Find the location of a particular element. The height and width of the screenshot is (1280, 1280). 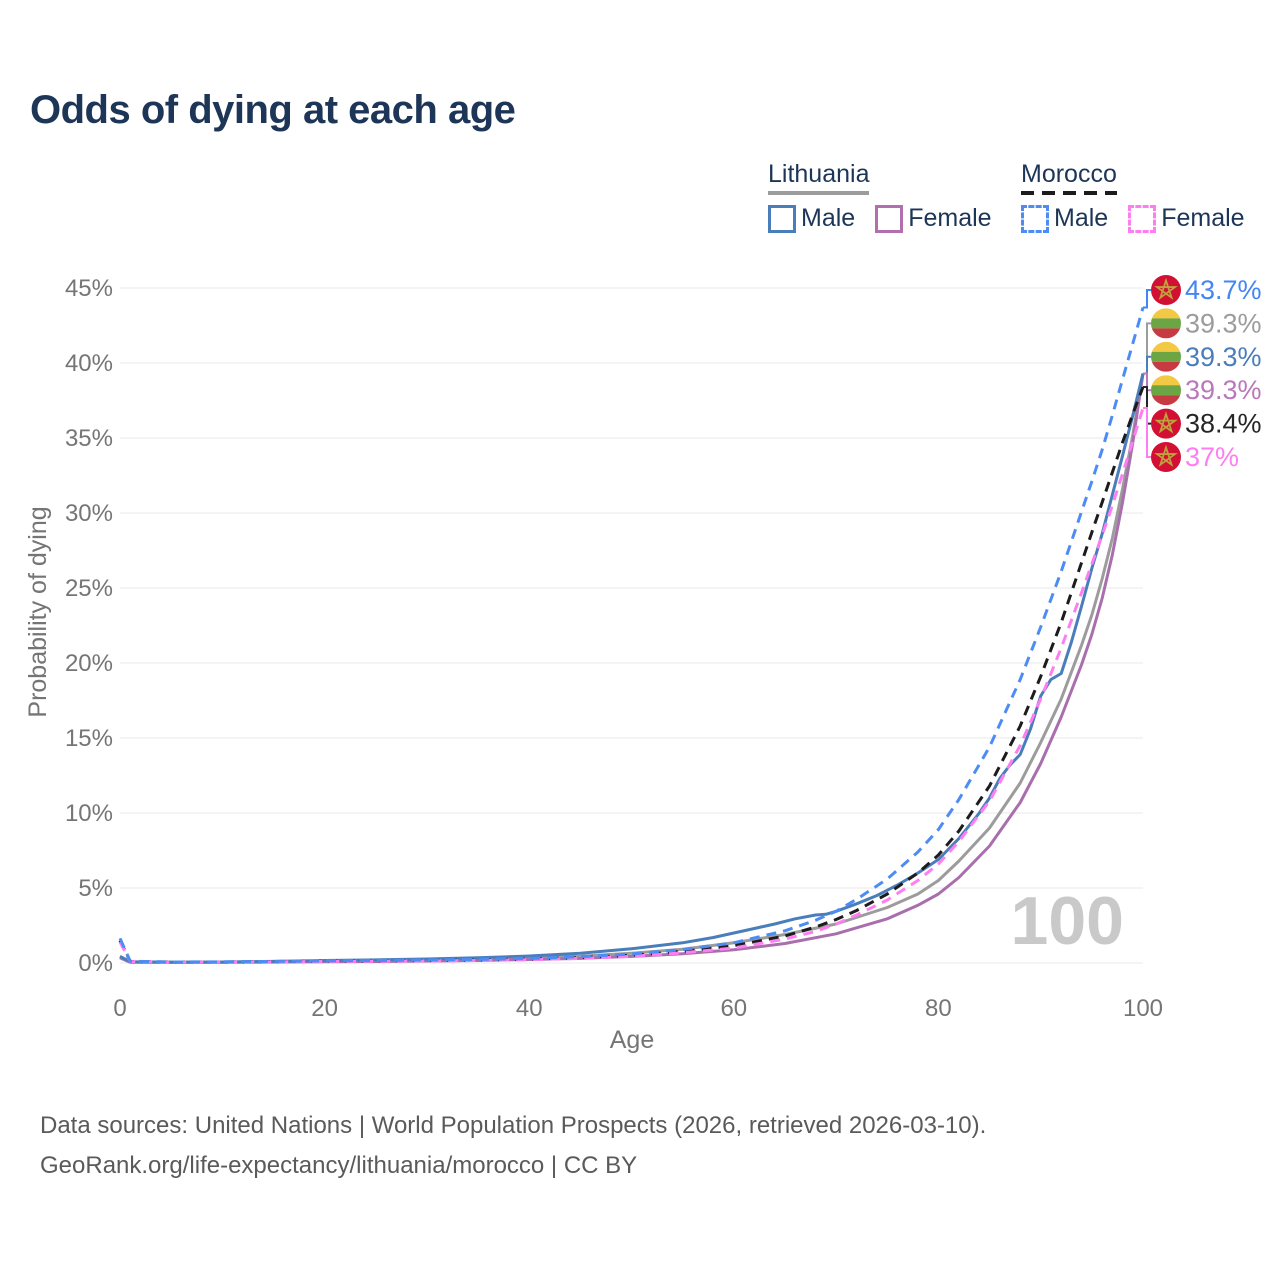

end-value-label-morocco-female: 37% is located at coordinates (1212, 457).